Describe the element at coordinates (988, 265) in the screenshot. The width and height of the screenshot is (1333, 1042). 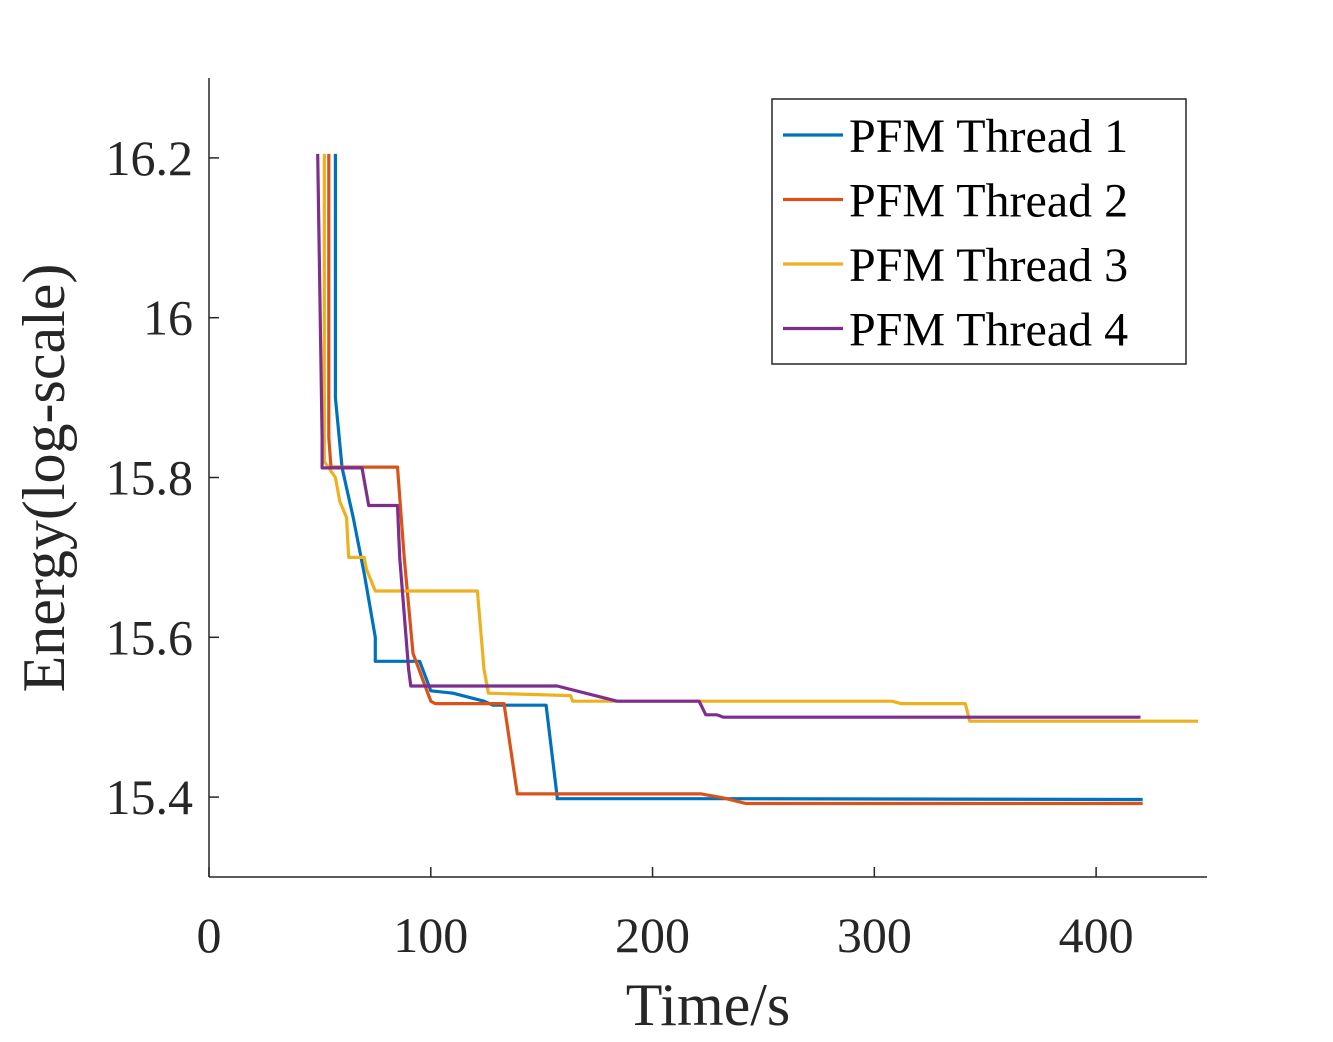
I see `legend-label: PFM Thread 3` at that location.